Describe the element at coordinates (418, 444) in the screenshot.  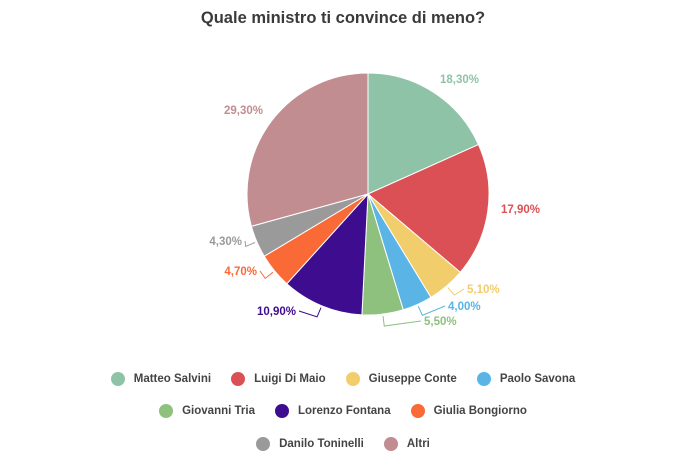
I see `legend-label: Altri` at that location.